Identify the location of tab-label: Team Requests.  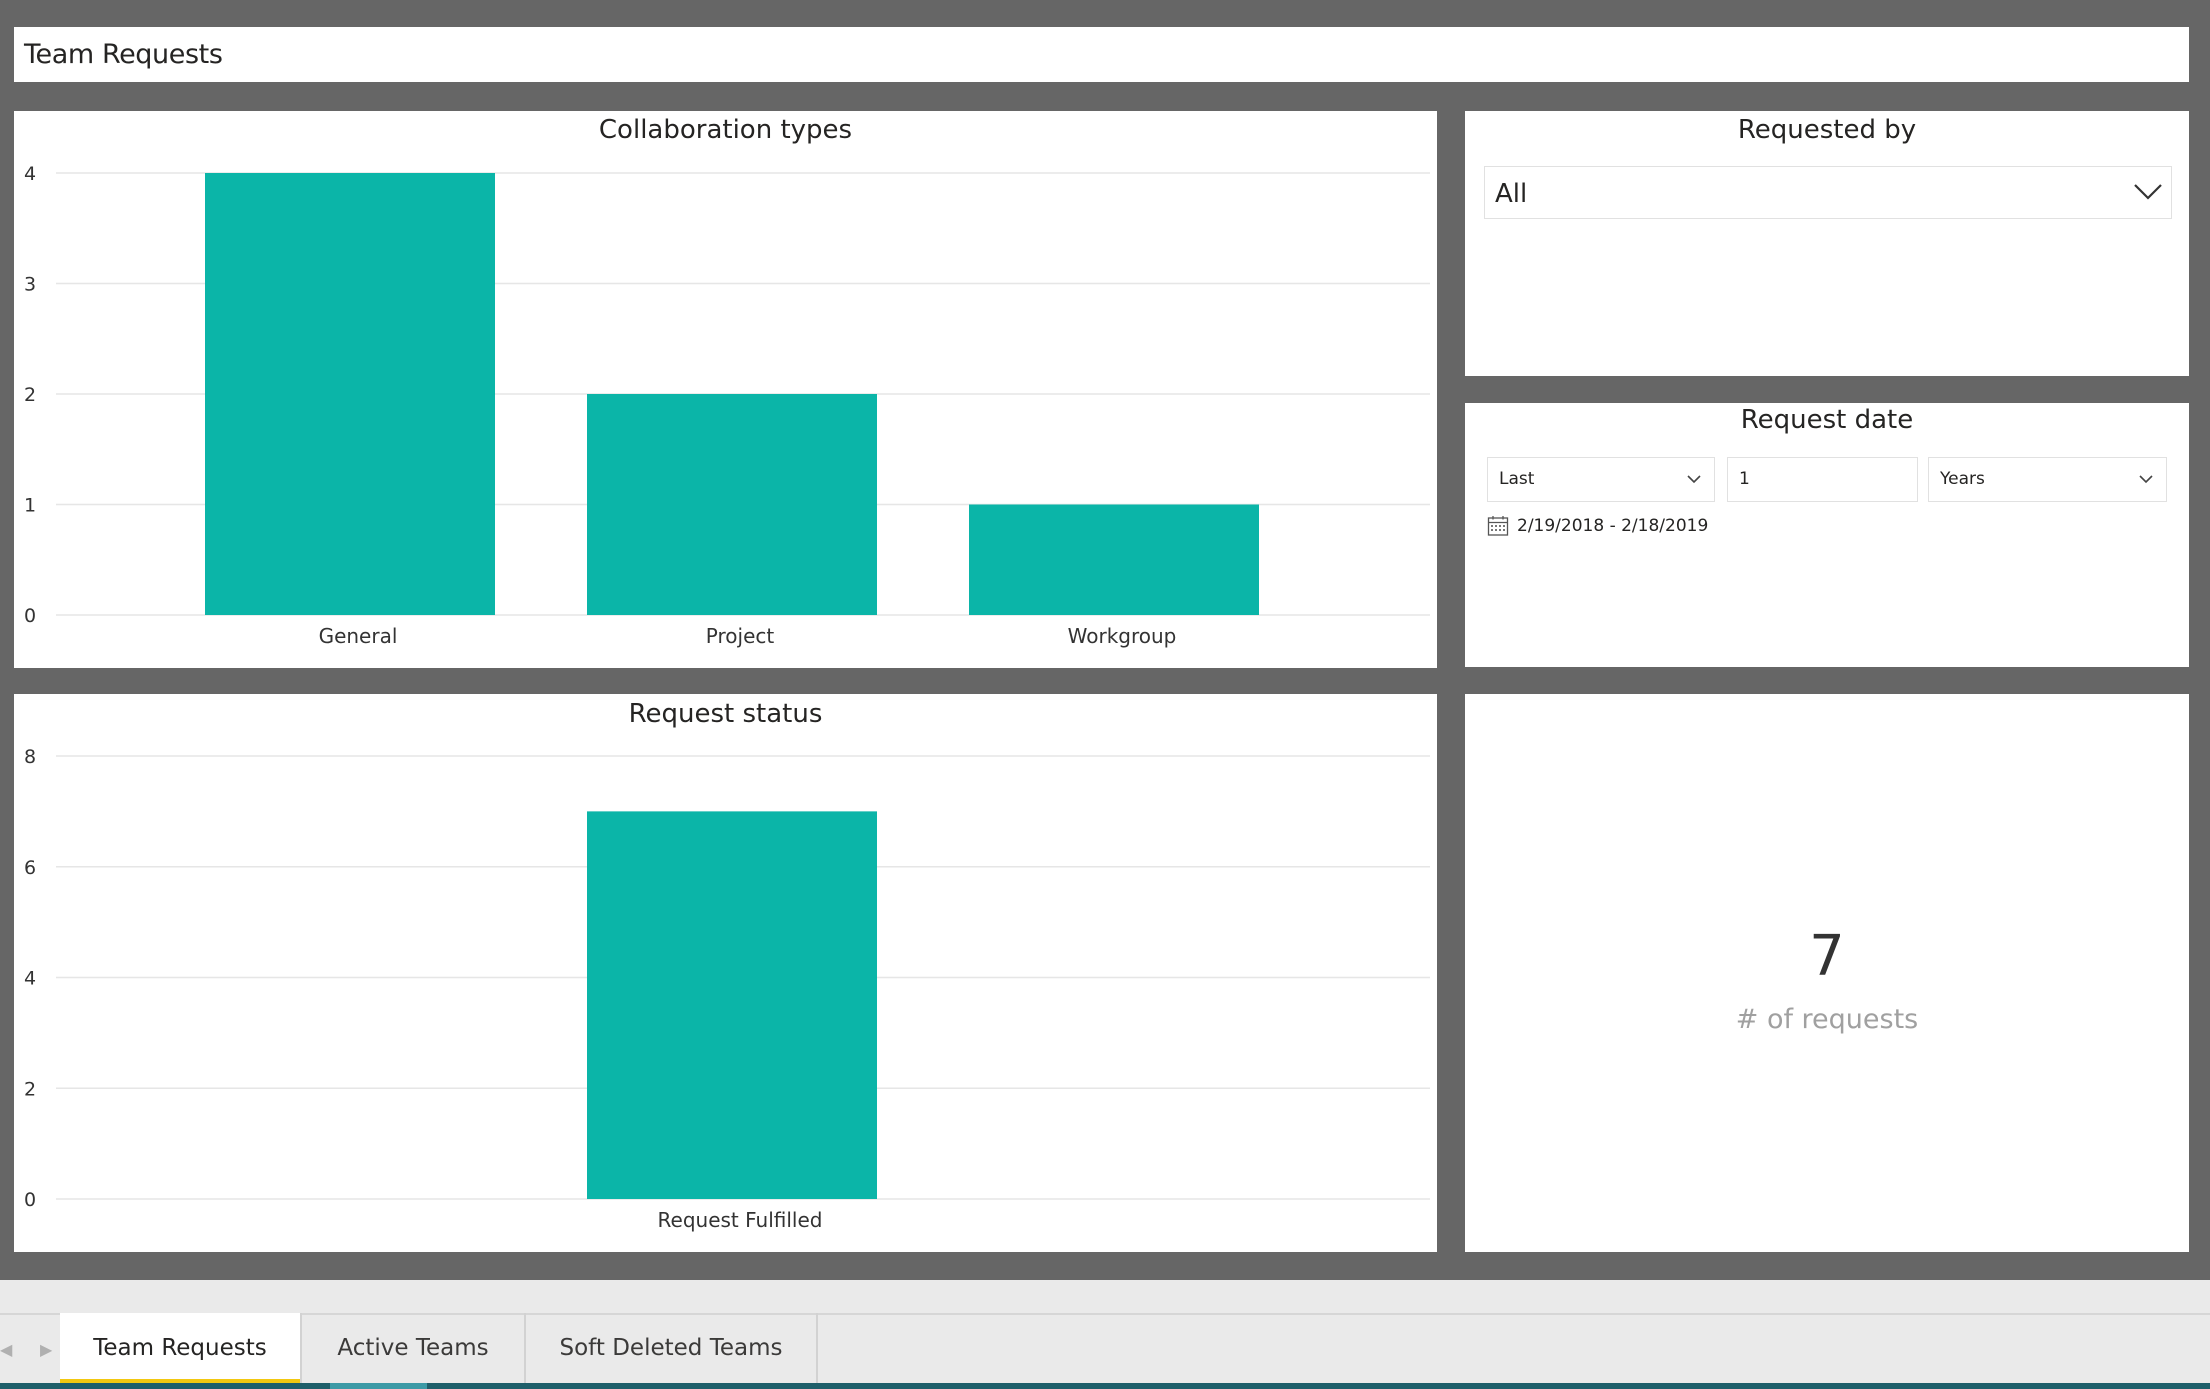
(180, 1348).